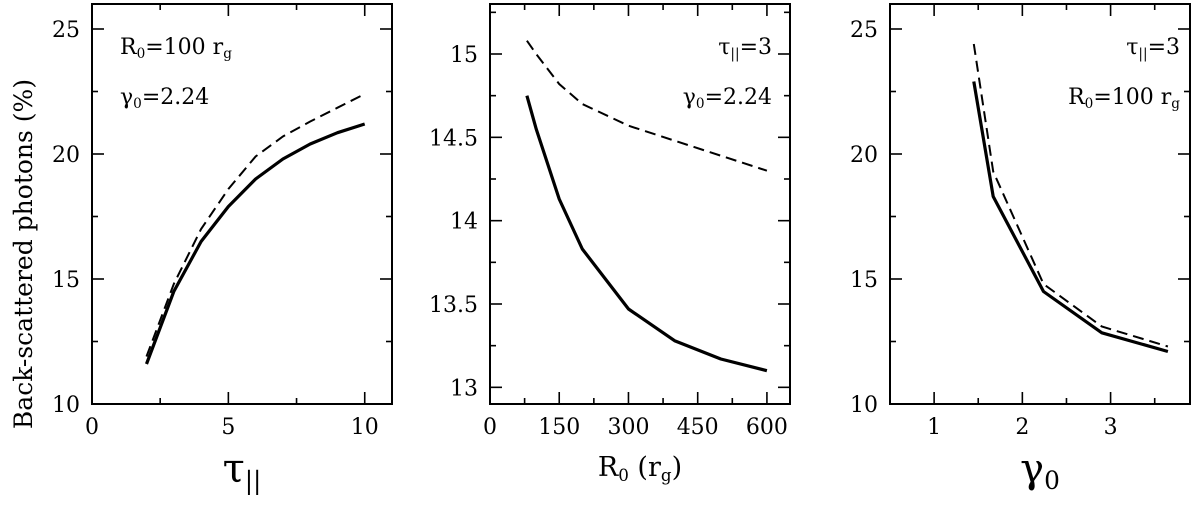 This screenshot has width=1200, height=506. What do you see at coordinates (1022, 427) in the screenshot?
I see `x-tick-label: 2` at bounding box center [1022, 427].